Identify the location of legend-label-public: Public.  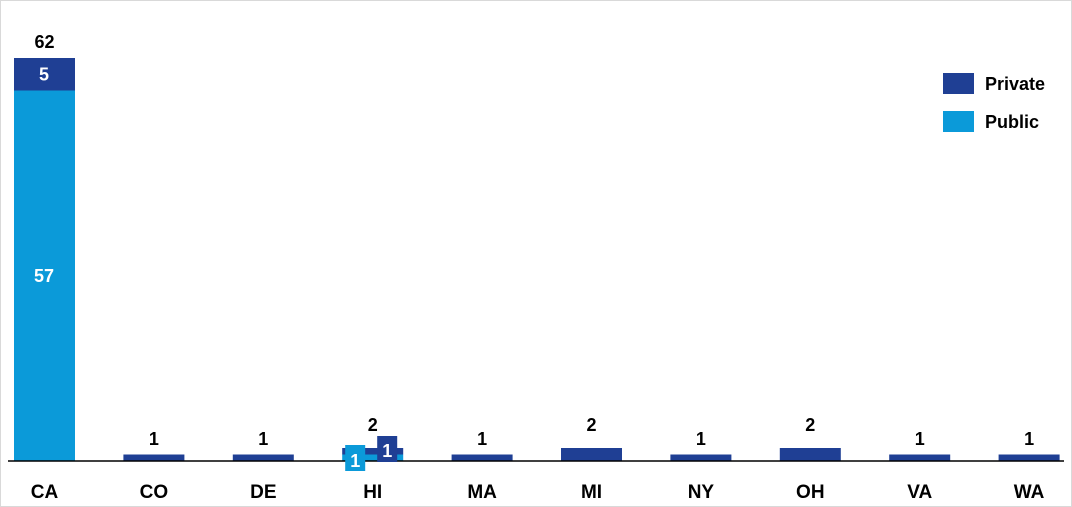
(1012, 122).